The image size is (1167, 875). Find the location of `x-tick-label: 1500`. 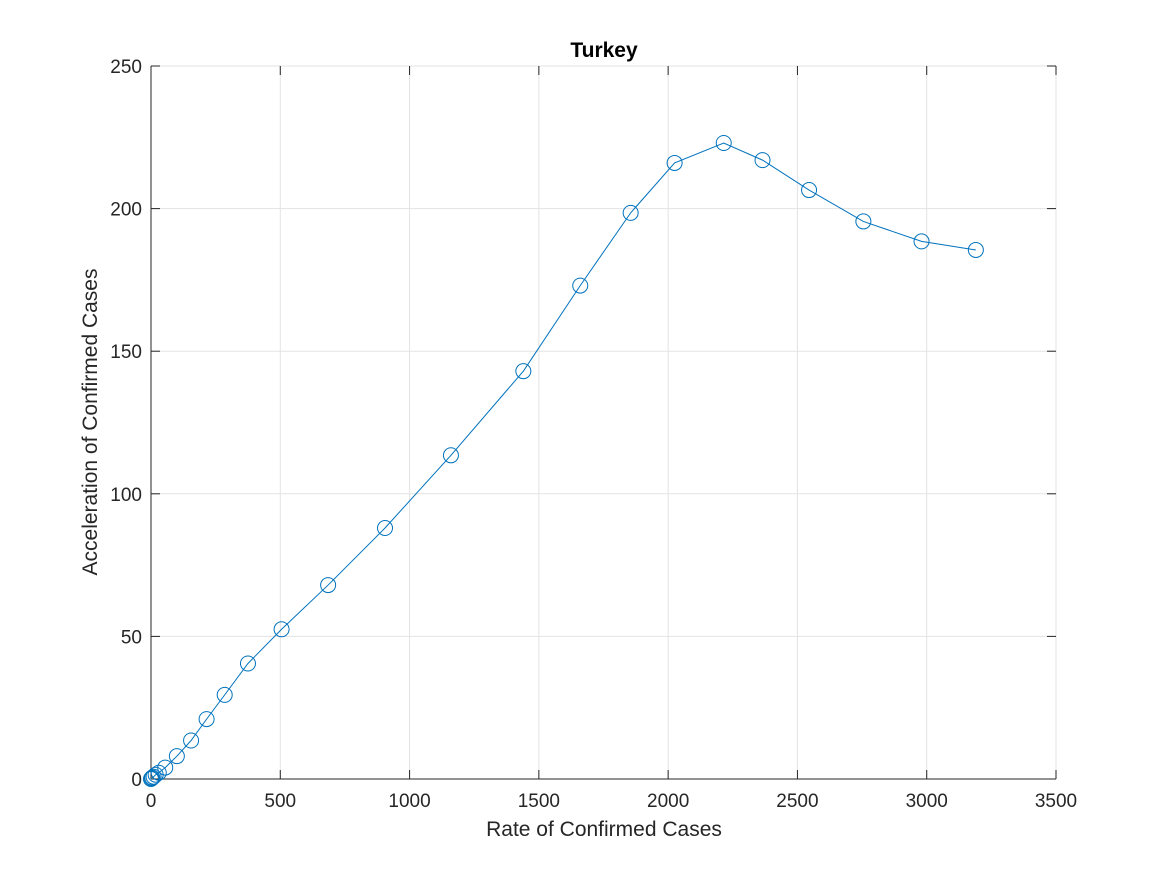

x-tick-label: 1500 is located at coordinates (539, 801).